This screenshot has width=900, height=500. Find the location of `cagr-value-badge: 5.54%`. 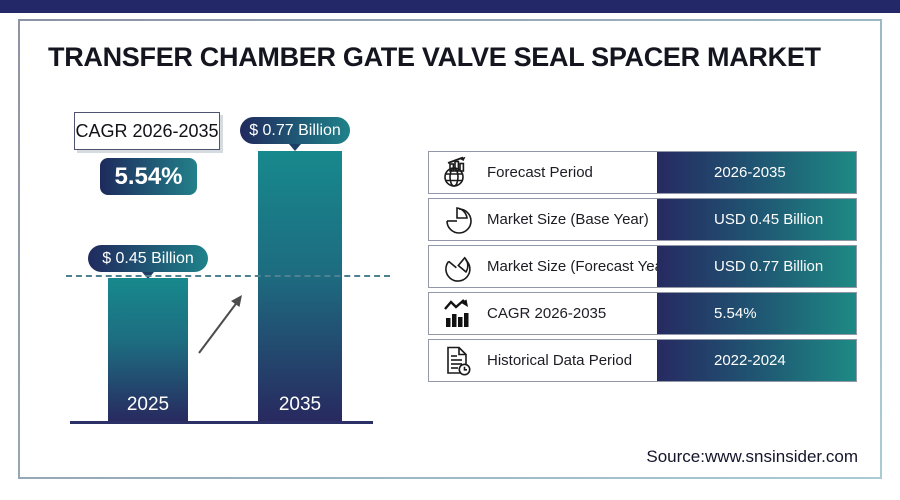

cagr-value-badge: 5.54% is located at coordinates (148, 176).